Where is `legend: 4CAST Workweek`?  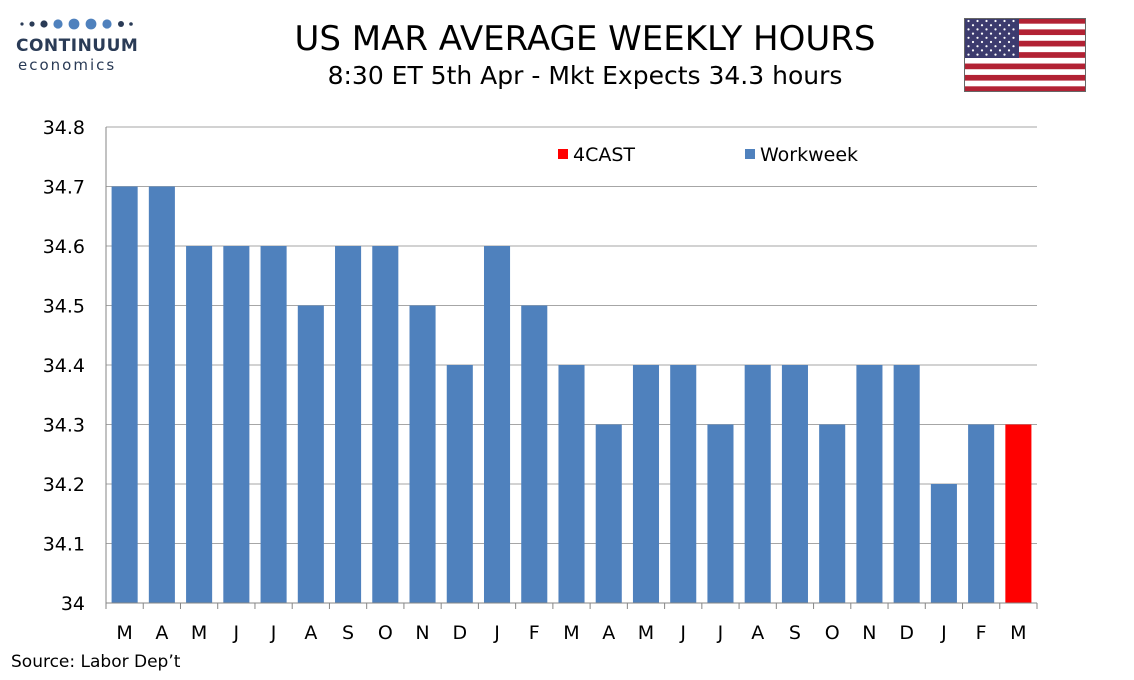 legend: 4CAST Workweek is located at coordinates (708, 155).